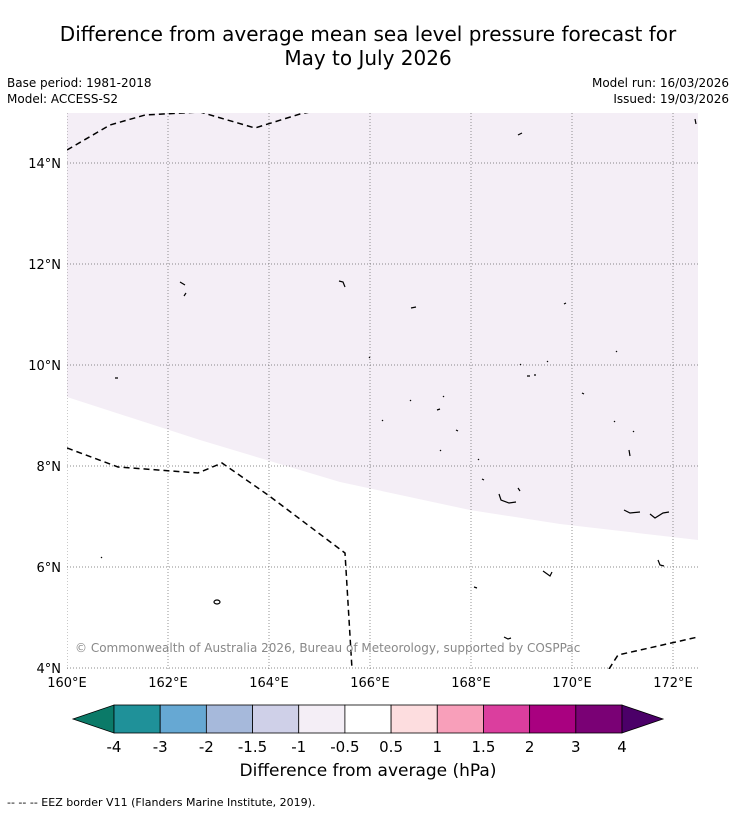 Image resolution: width=736 pixels, height=816 pixels. Describe the element at coordinates (471, 683) in the screenshot. I see `lon-label: 168°E` at that location.